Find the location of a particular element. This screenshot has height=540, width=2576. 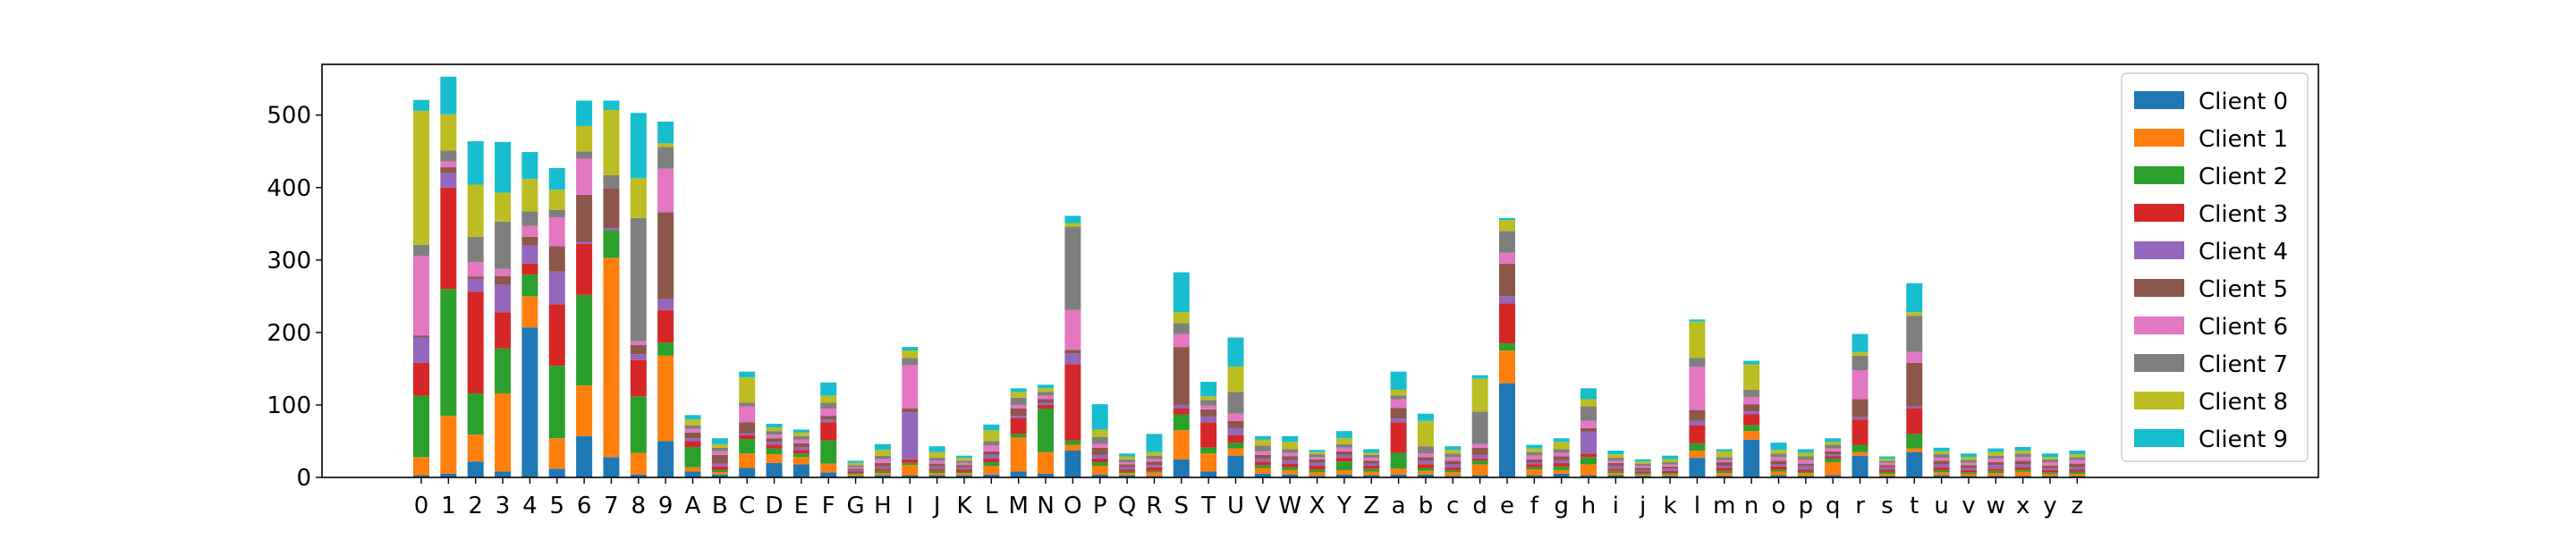

legend-label: Client 7 is located at coordinates (2243, 364).